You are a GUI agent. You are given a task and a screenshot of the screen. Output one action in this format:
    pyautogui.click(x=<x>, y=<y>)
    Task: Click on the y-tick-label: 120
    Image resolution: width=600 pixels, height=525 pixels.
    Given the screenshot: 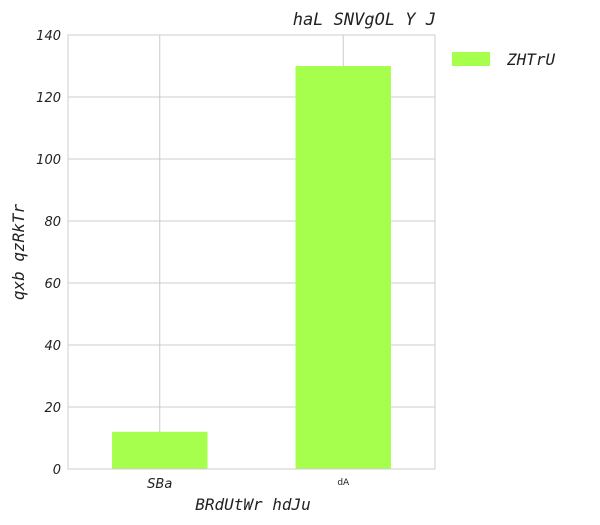 What is the action you would take?
    pyautogui.click(x=48, y=98)
    